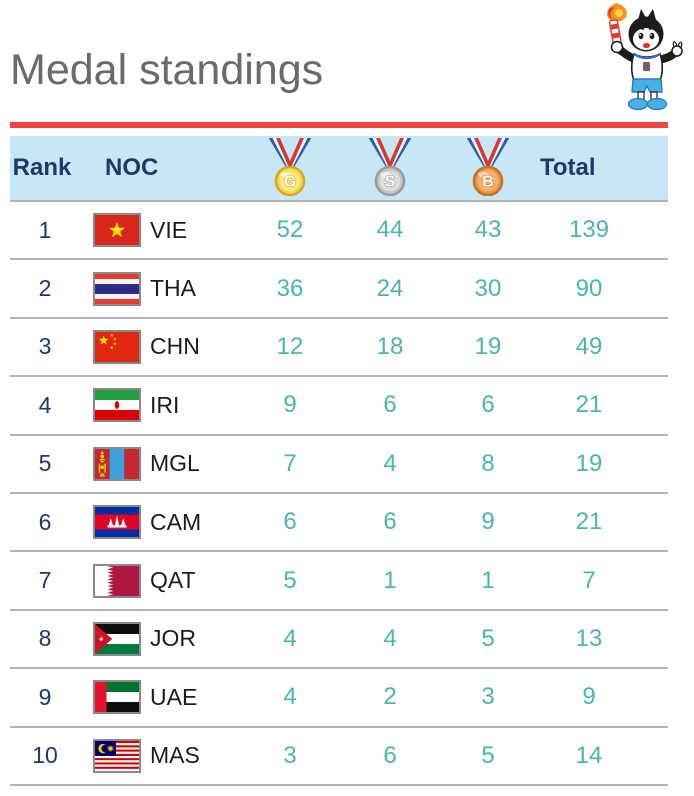 This screenshot has width=694, height=796. I want to click on total-count: 13, so click(589, 638).